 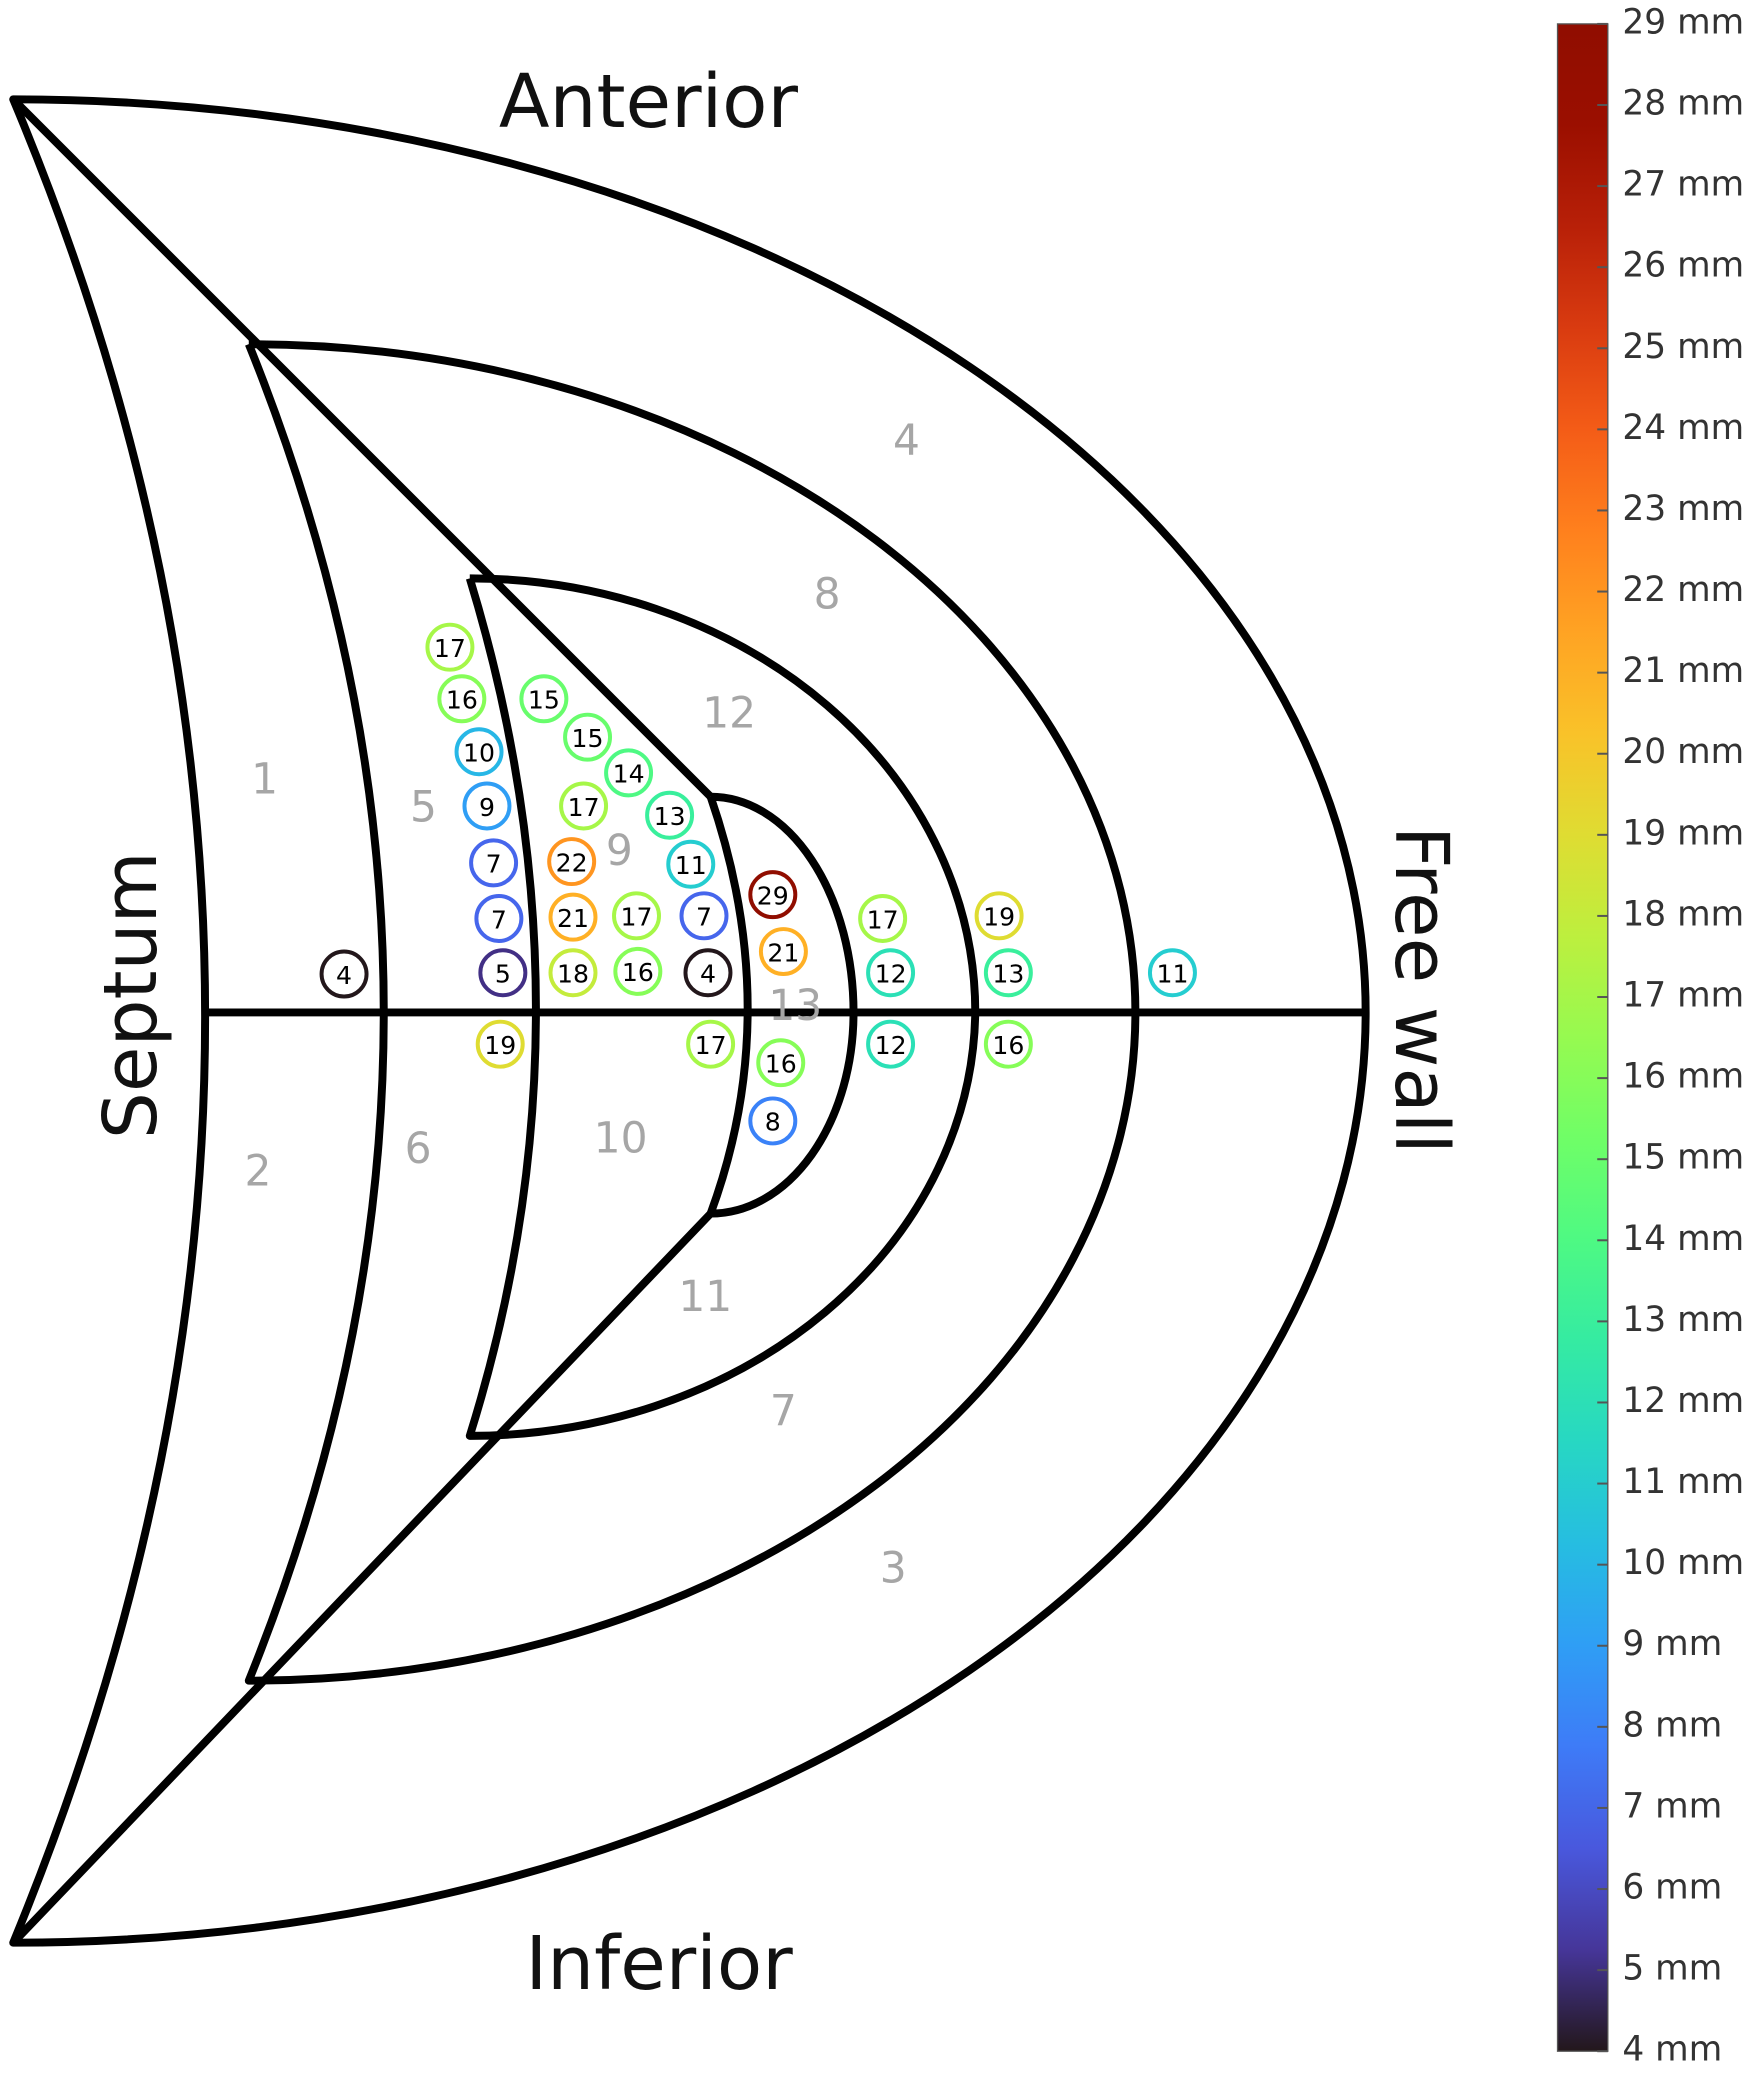 I want to click on measurement-value: 12, so click(x=891, y=974).